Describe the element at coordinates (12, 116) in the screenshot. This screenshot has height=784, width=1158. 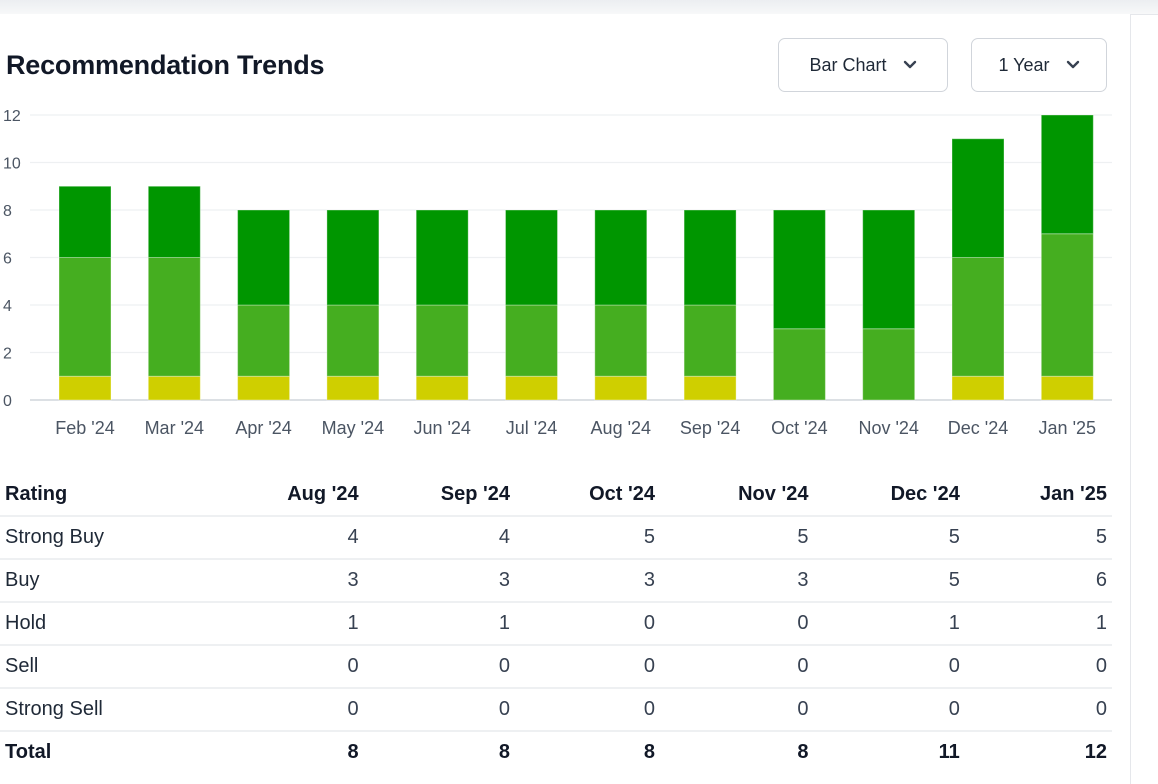
I see `y-tick-label: 12` at that location.